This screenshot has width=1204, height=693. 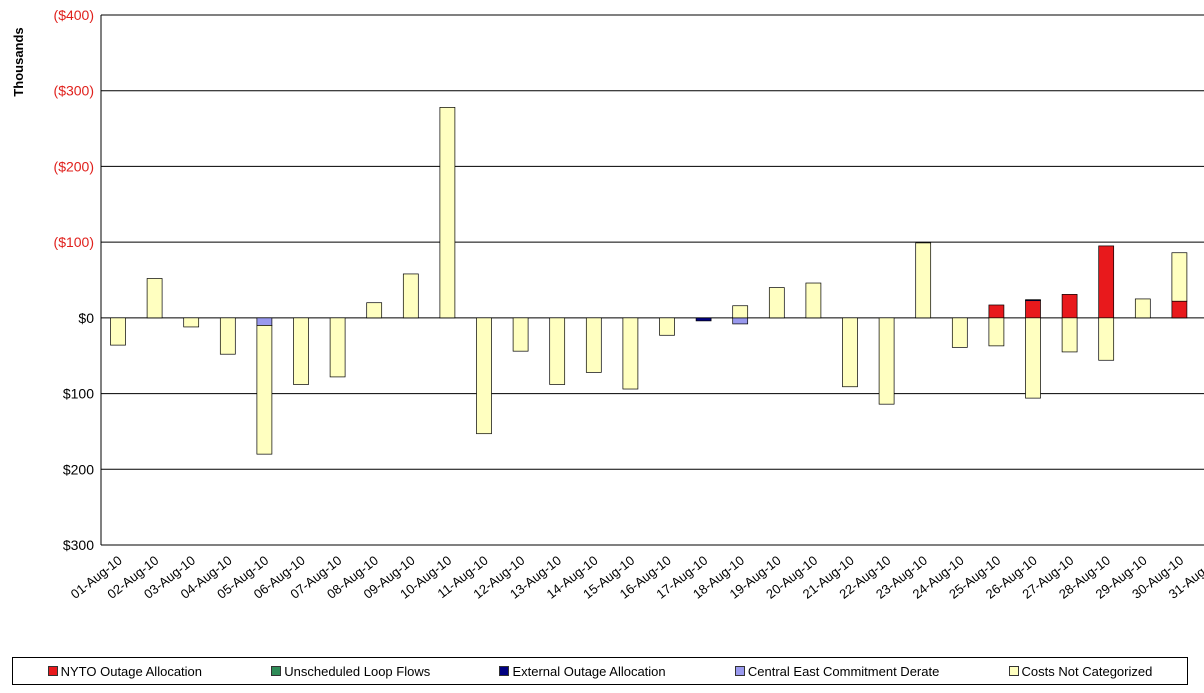 I want to click on legend-swatch-loop-flows, so click(x=276, y=671).